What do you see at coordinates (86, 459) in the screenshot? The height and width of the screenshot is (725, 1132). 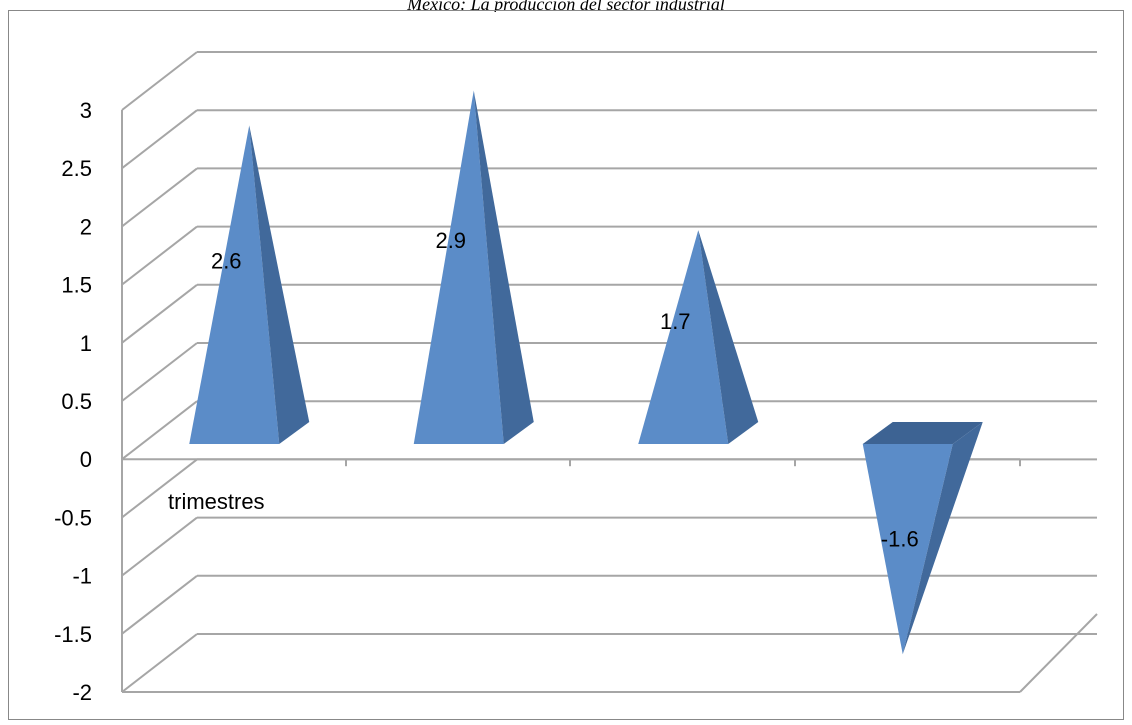 I see `y-tick-label: 0` at bounding box center [86, 459].